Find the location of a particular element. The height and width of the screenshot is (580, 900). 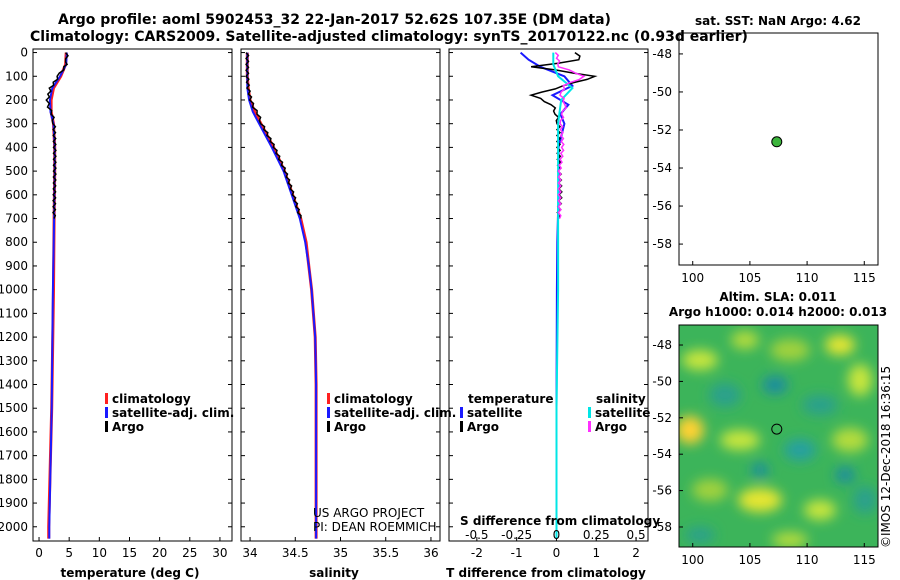

legend-t-satellite: satellite is located at coordinates (494, 413).